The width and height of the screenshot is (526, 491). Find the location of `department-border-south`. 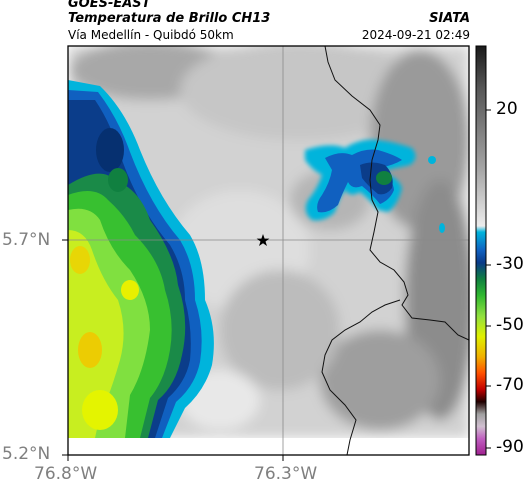

department-border-south is located at coordinates (361, 377).